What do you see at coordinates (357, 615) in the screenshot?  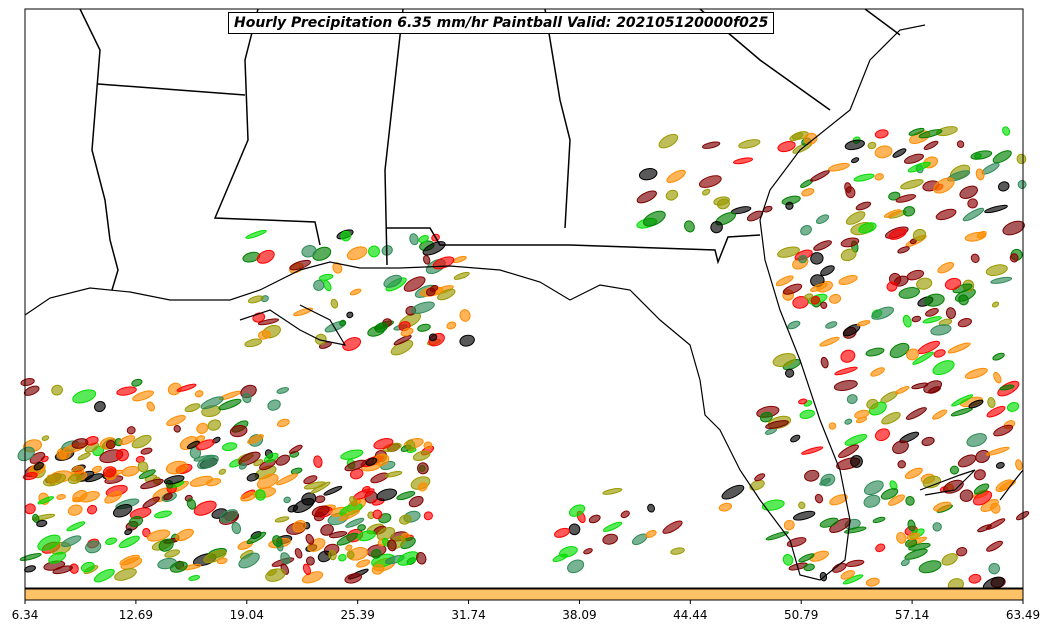 I see `colorbar-tick-label: 25.39` at bounding box center [357, 615].